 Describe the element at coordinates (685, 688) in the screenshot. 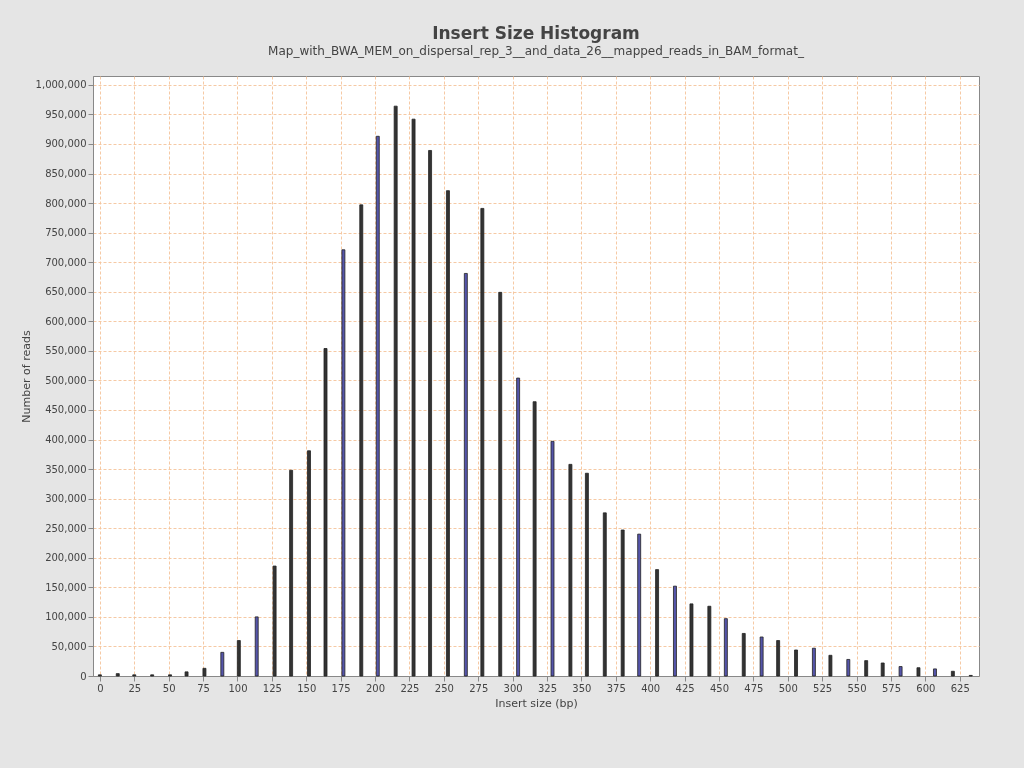

I see `x-tick-label: 425` at that location.